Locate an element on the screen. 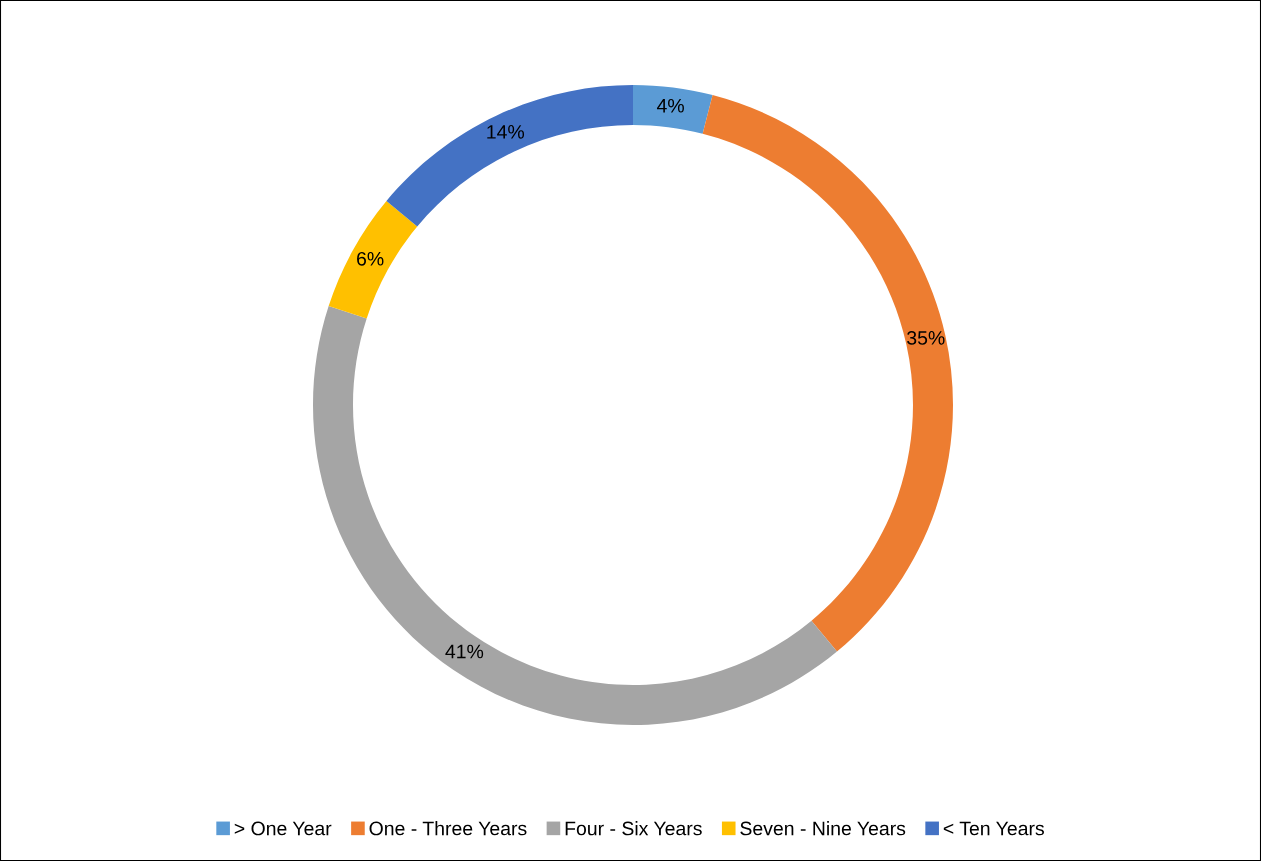 The width and height of the screenshot is (1261, 861). data-label: 4% is located at coordinates (670, 105).